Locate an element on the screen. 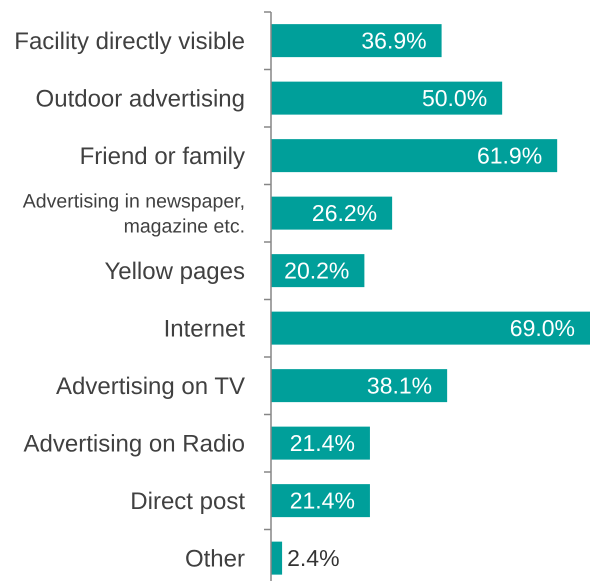 This screenshot has width=590, height=581. y-tick-label: Internet is located at coordinates (205, 329).